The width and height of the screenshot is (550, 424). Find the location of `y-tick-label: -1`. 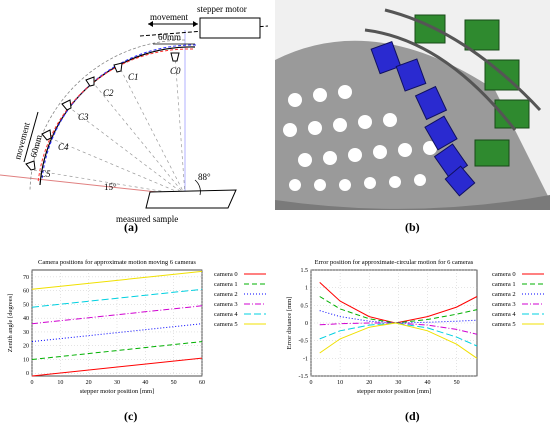

y-tick-label: -1 is located at coordinates (305, 359).